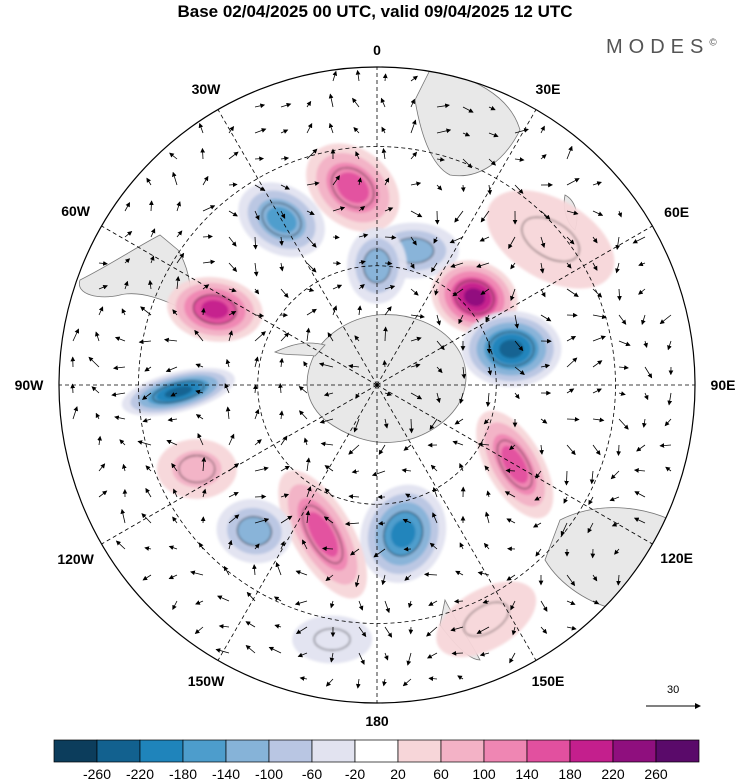  I want to click on colorbar-tick-label: -260, so click(97, 774).